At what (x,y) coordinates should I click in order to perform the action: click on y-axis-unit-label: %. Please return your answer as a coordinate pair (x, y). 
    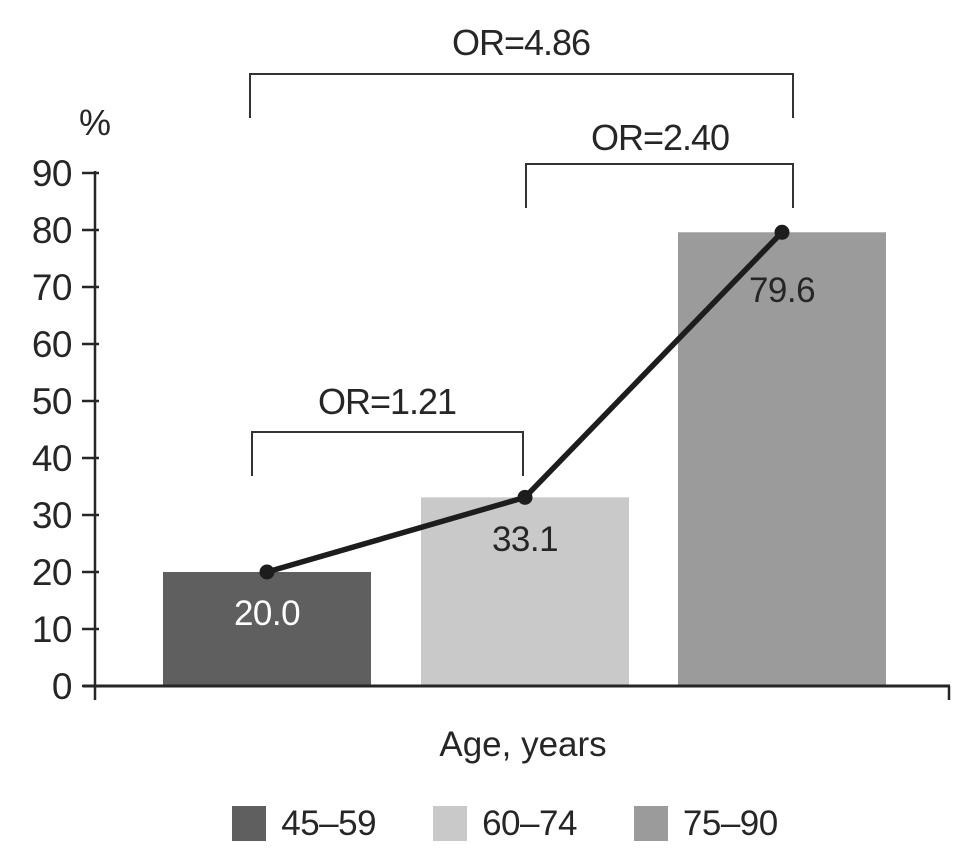
    Looking at the image, I should click on (95, 122).